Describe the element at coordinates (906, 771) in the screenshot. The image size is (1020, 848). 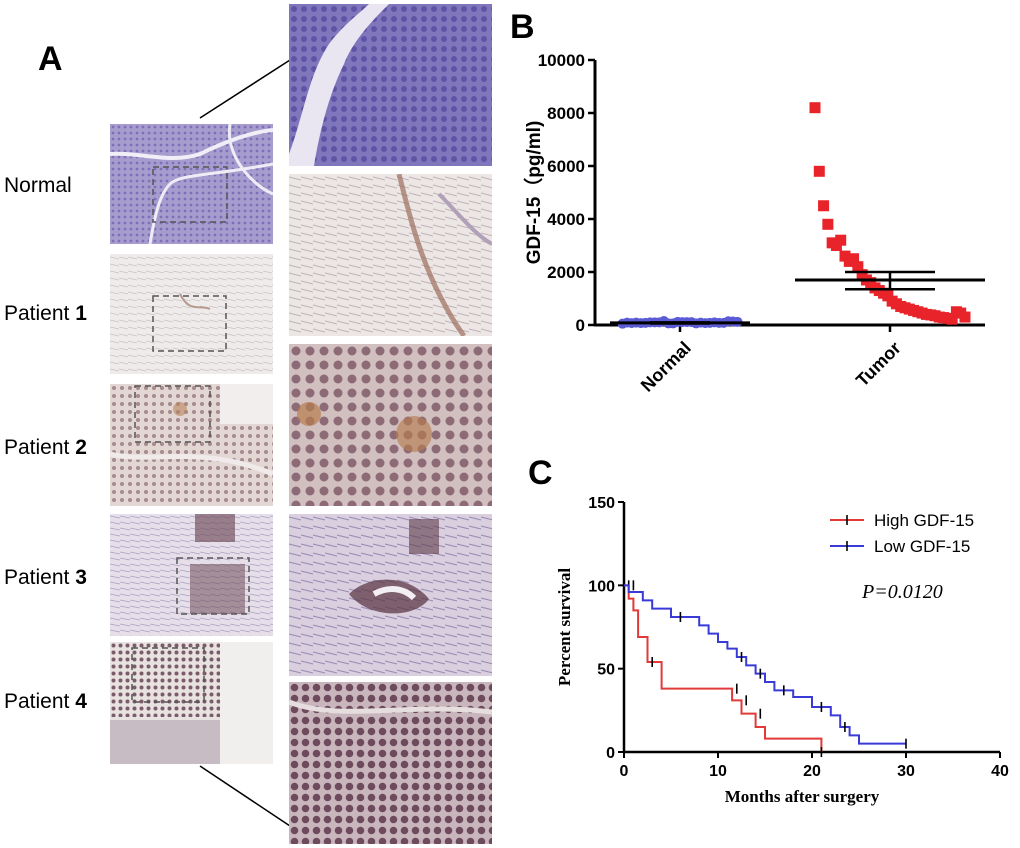
I see `x-tick-label: 30` at that location.